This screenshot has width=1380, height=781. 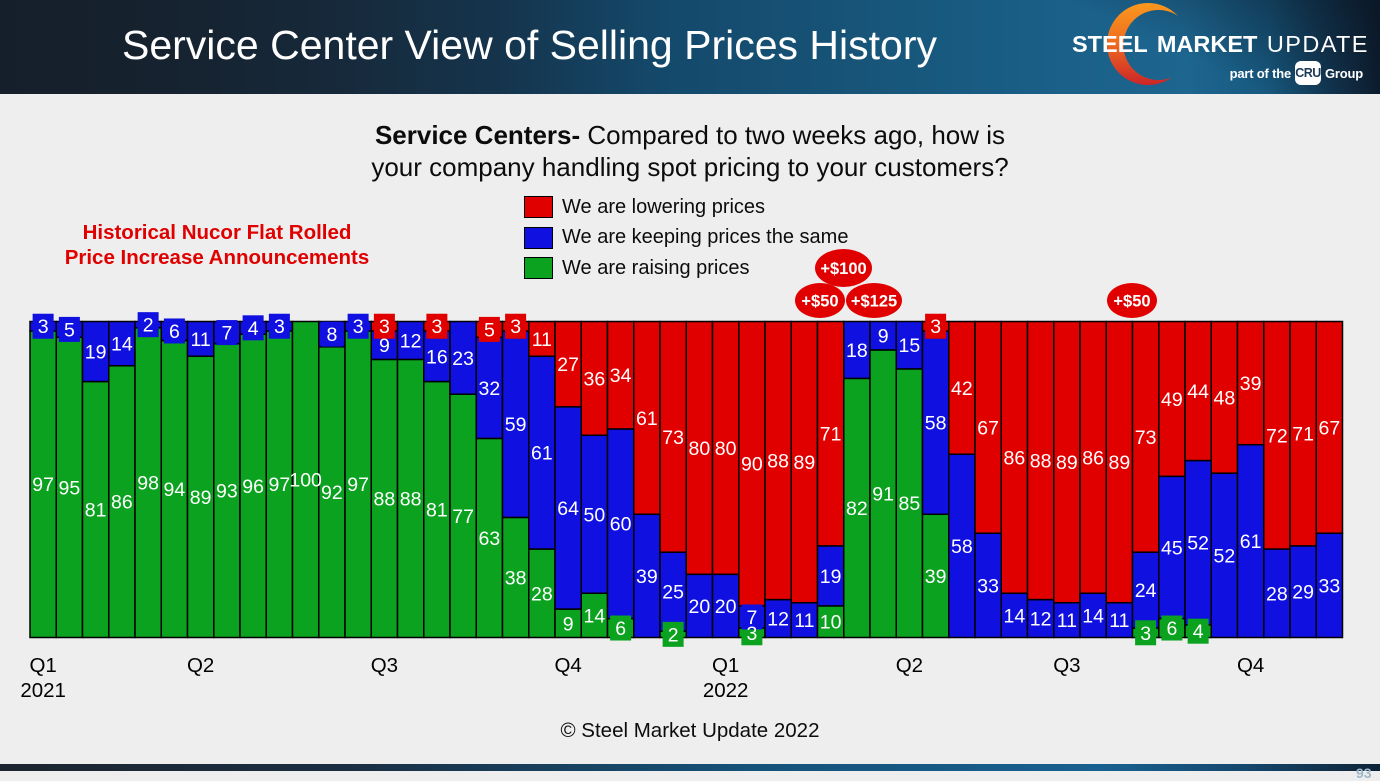 What do you see at coordinates (490, 539) in the screenshot?
I see `svg-text: 63` at bounding box center [490, 539].